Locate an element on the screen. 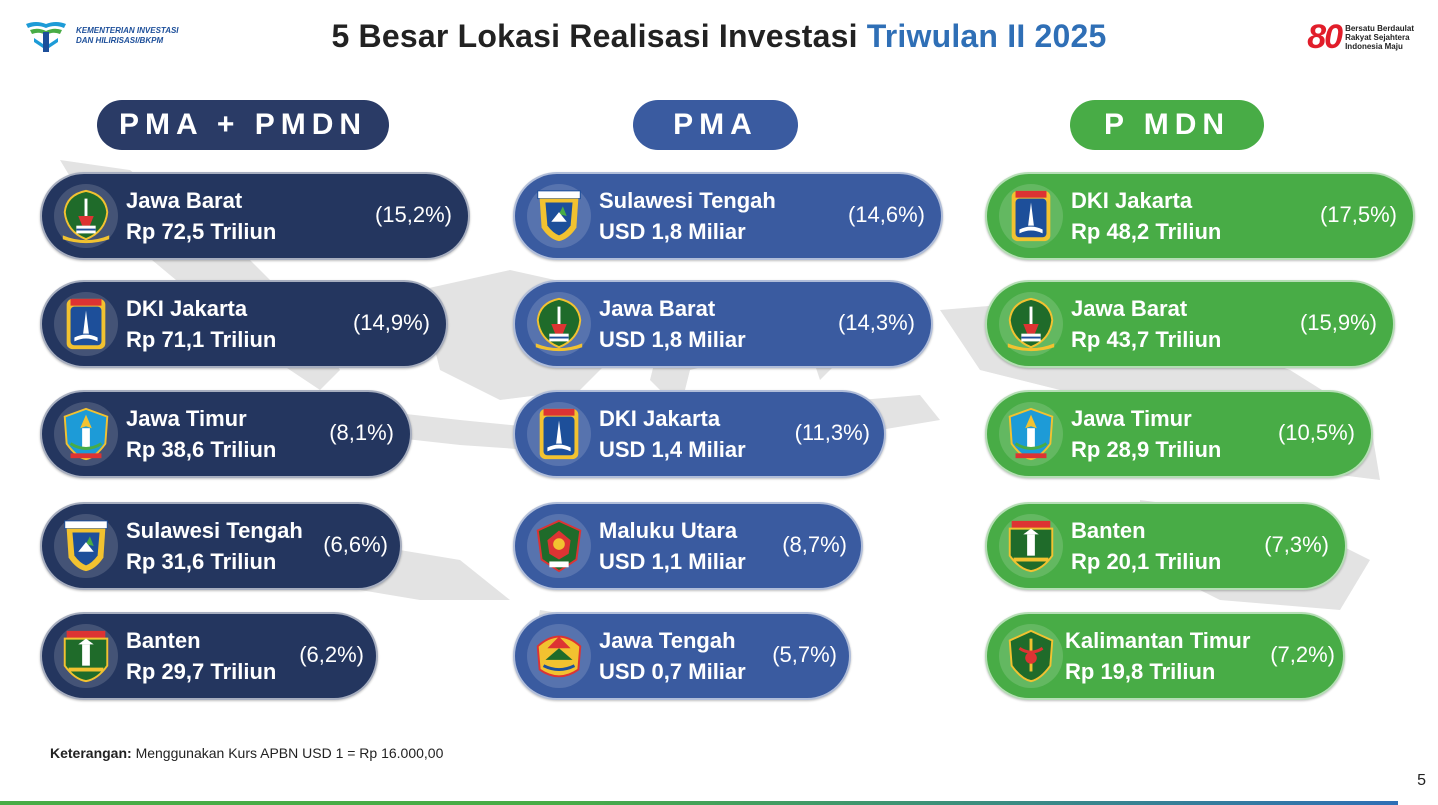 This screenshot has height=805, width=1438. investment-value: Rp 71,1 Triliun is located at coordinates (201, 339).